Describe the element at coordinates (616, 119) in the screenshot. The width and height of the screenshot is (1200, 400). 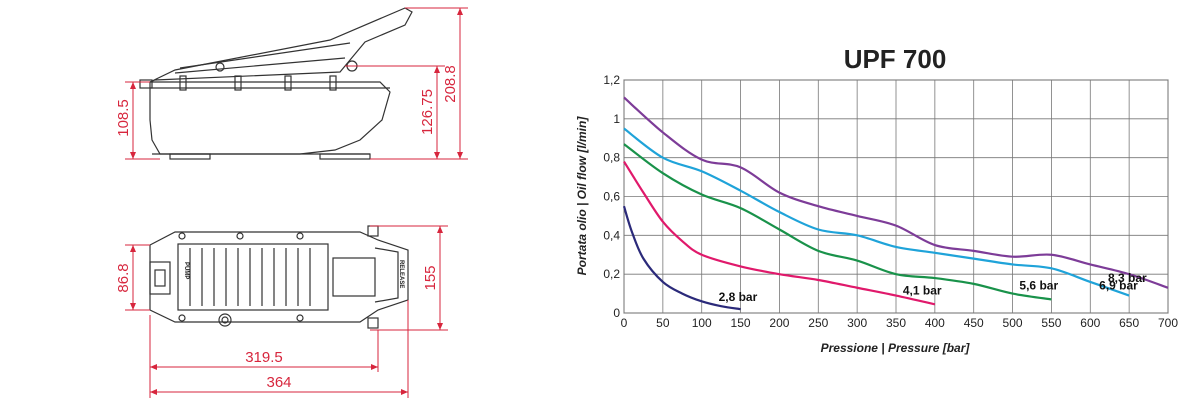
I see `y-tick-label: 1` at that location.